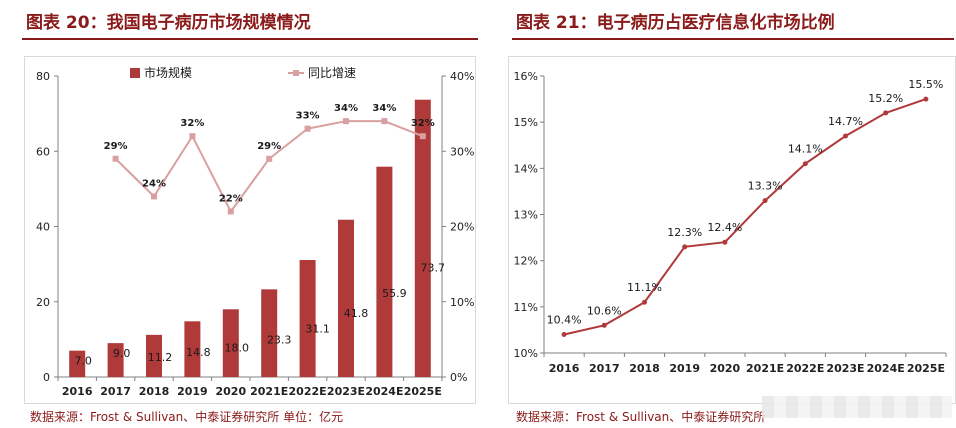 The height and width of the screenshot is (428, 956). What do you see at coordinates (394, 293) in the screenshot?
I see `bar-value-label: 55.9` at bounding box center [394, 293].